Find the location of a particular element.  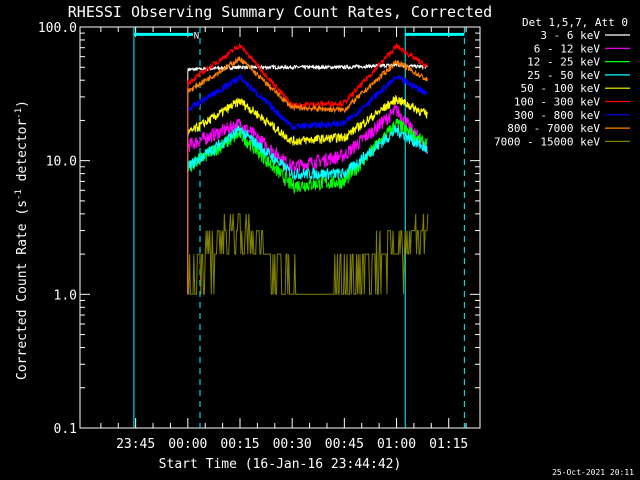

x-axis-label: Start Time (16-Jan-16 23:44:42) is located at coordinates (280, 464).